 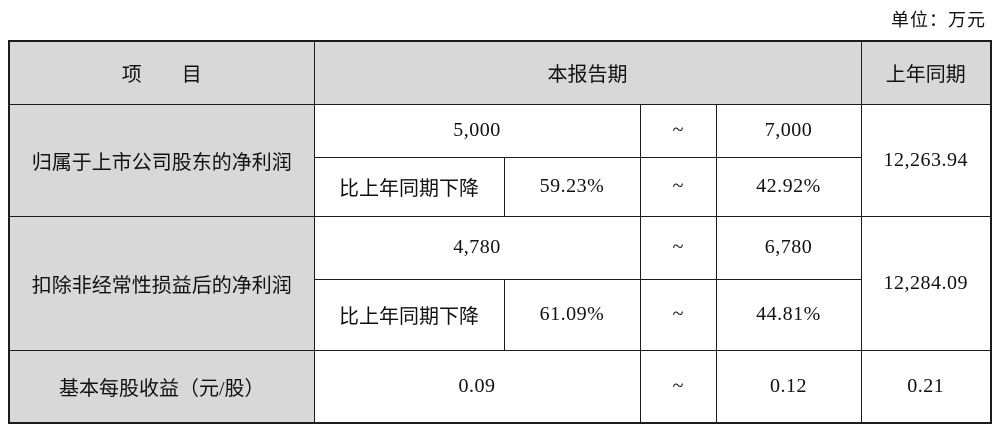 I want to click on eps-range-low-cell: 0.09, so click(x=477, y=386).